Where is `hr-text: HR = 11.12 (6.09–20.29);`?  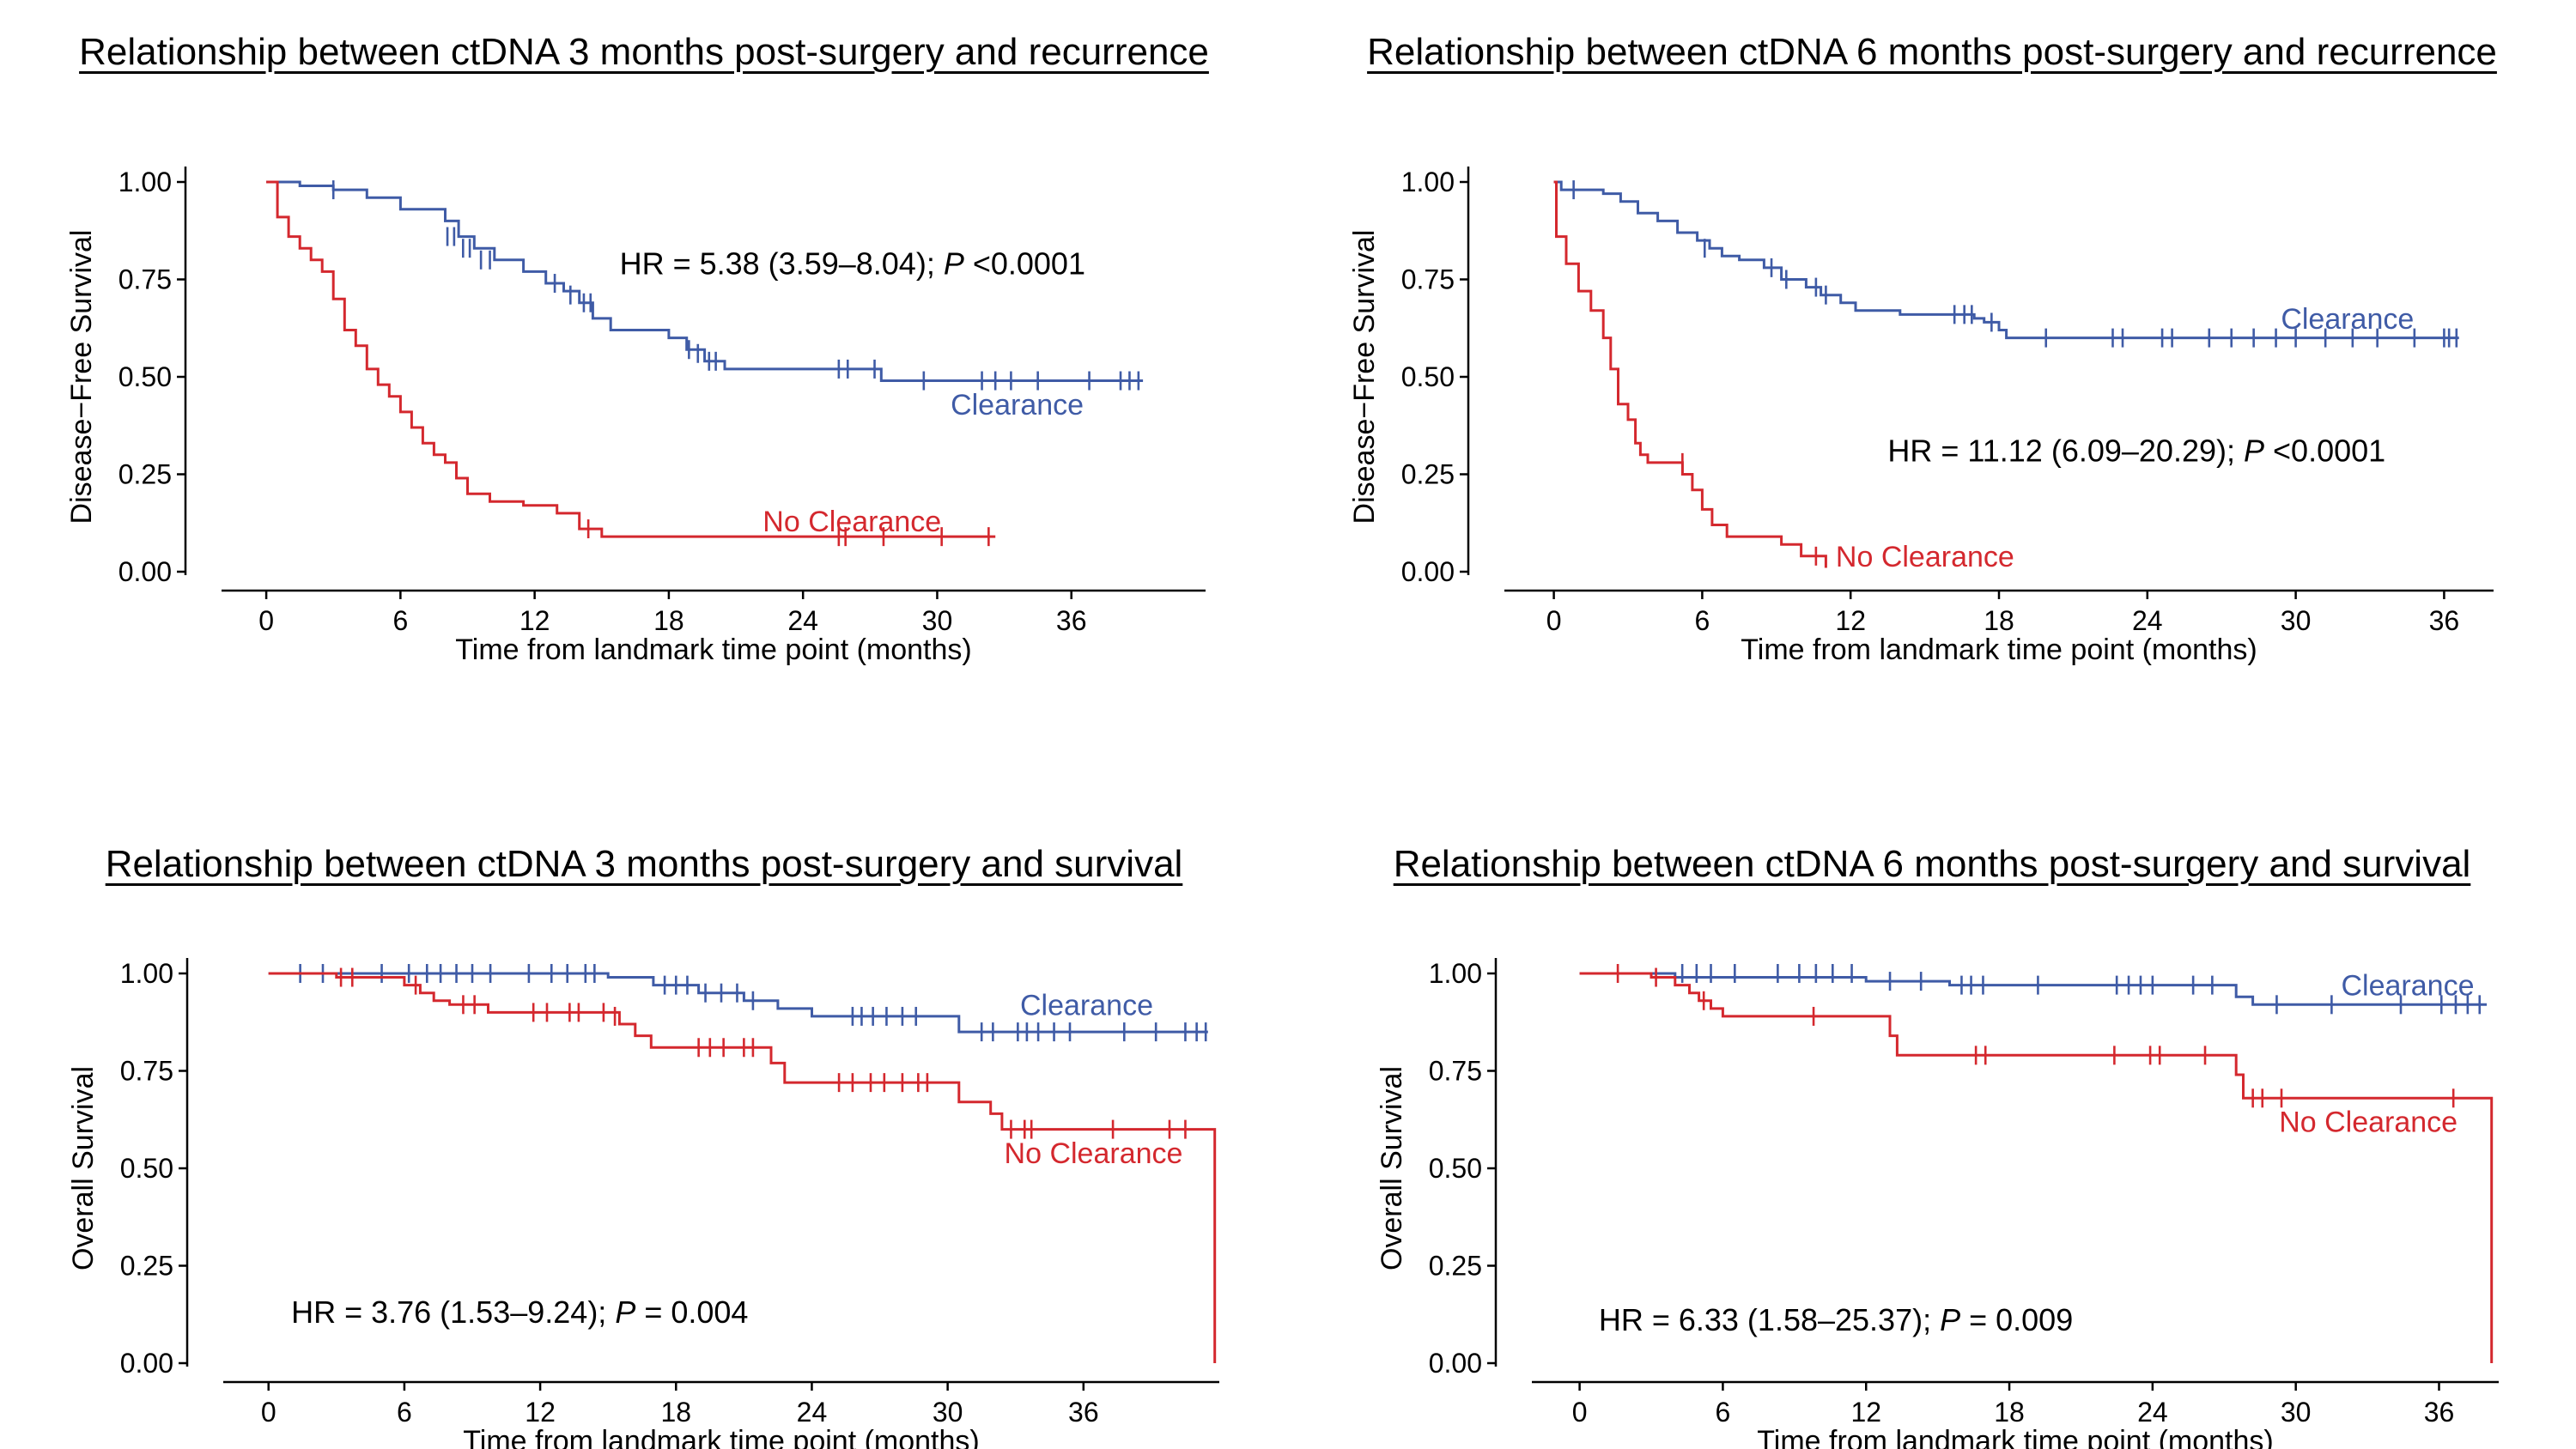 hr-text: HR = 11.12 (6.09–20.29); is located at coordinates (2065, 450).